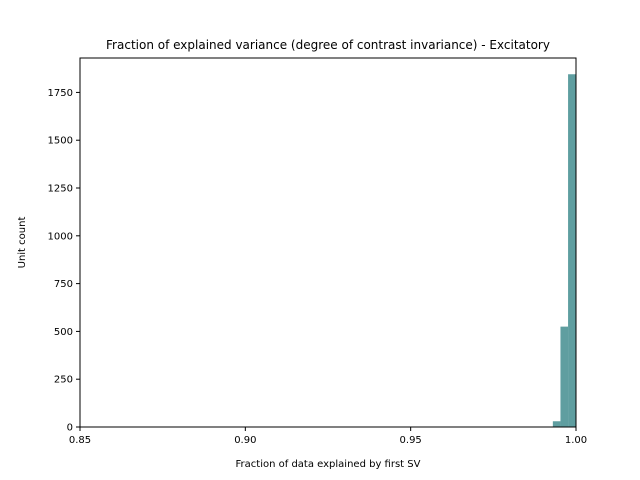 This screenshot has height=480, width=640. Describe the element at coordinates (576, 440) in the screenshot. I see `x-tick-label-3: 1.00` at that location.